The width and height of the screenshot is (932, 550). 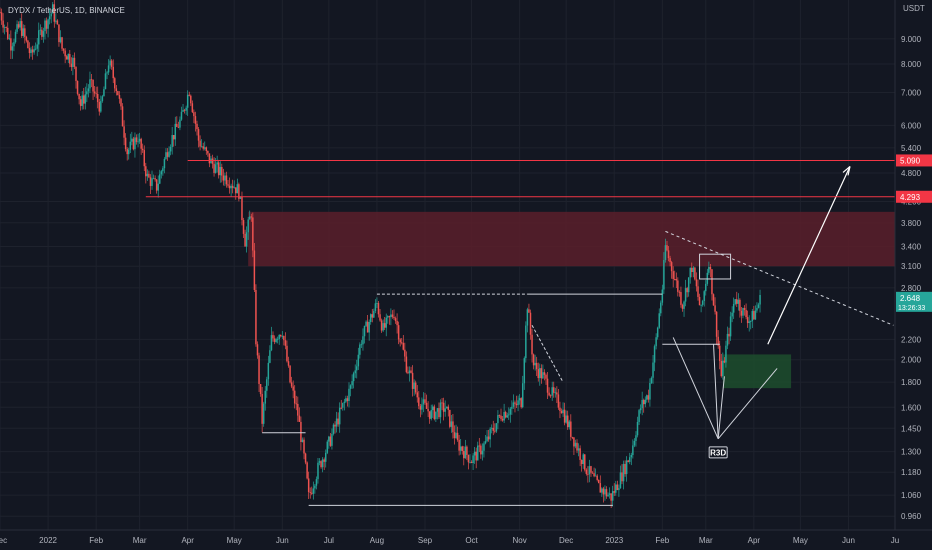 I want to click on target-arrow-line, so click(x=809, y=255).